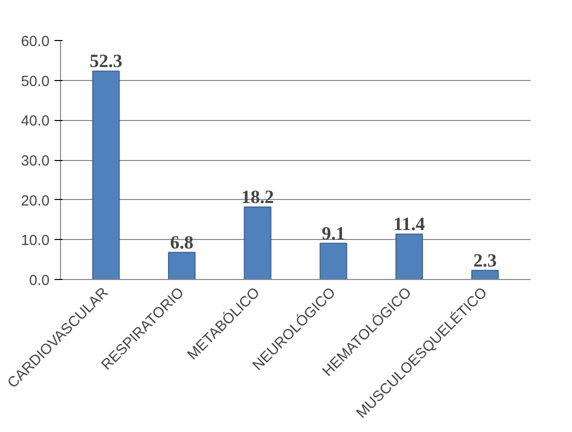 The width and height of the screenshot is (572, 432). Describe the element at coordinates (35, 42) in the screenshot. I see `y-tick-label: 60.0` at that location.